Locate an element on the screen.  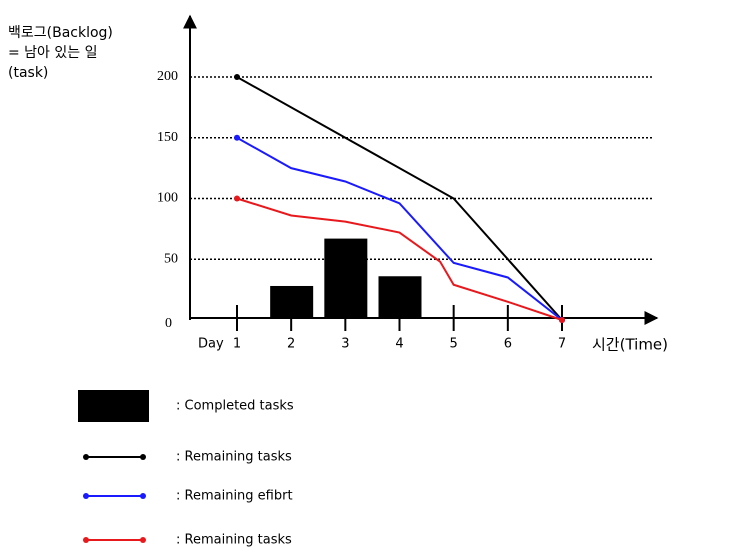
x-tick-label: 7 is located at coordinates (562, 344).